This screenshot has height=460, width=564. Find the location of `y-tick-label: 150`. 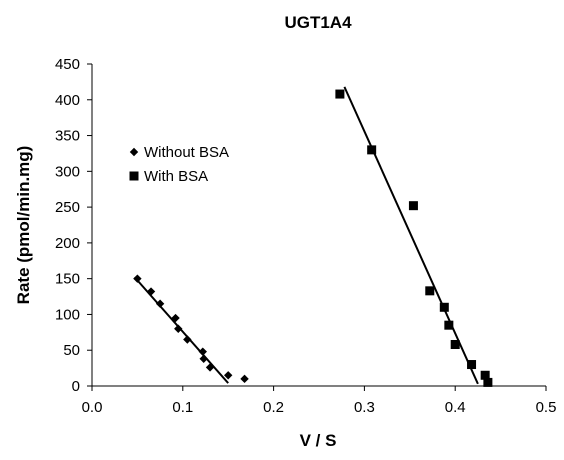

y-tick-label: 150 is located at coordinates (67, 279).